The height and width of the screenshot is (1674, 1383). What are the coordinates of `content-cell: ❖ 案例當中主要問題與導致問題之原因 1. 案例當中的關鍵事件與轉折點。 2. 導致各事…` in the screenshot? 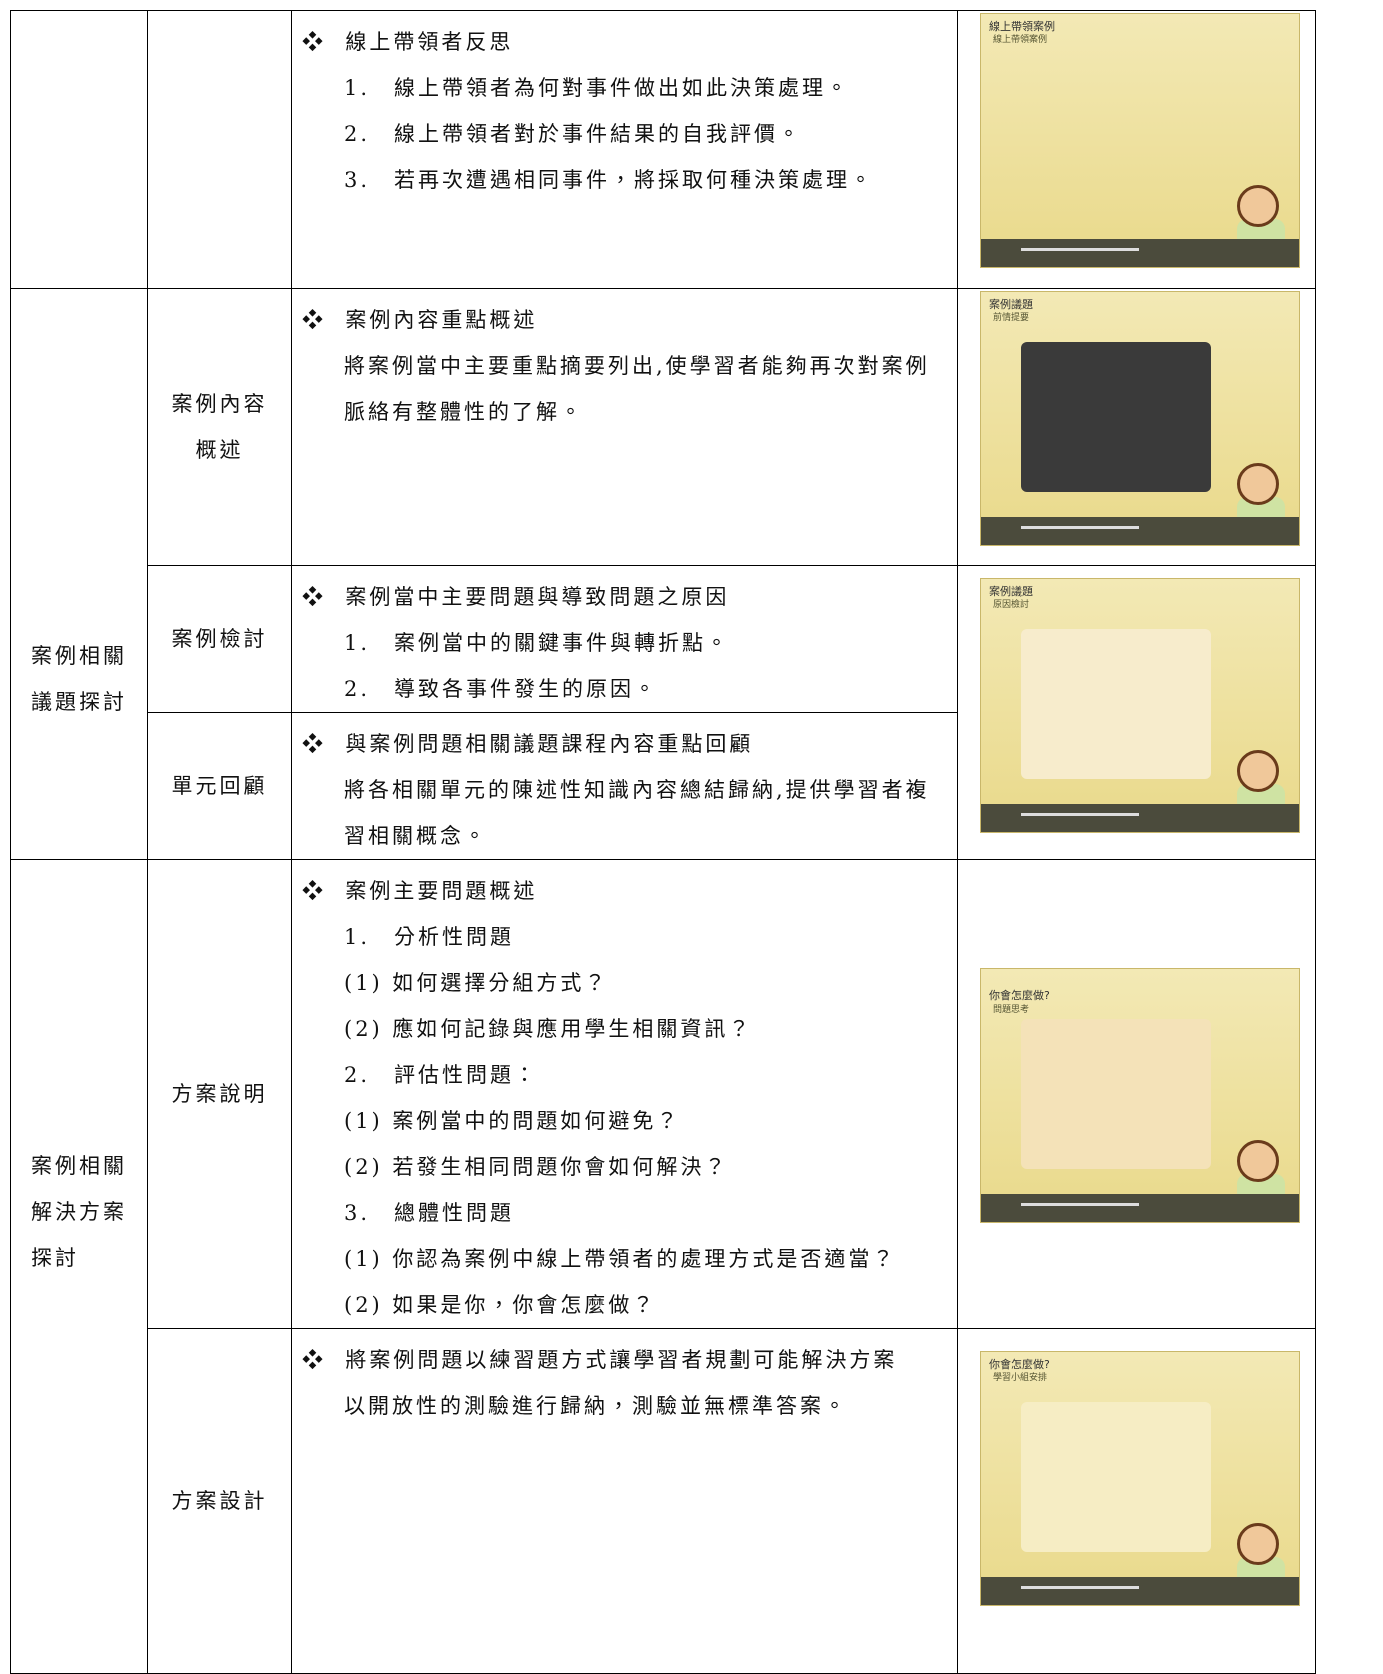 It's located at (624, 639).